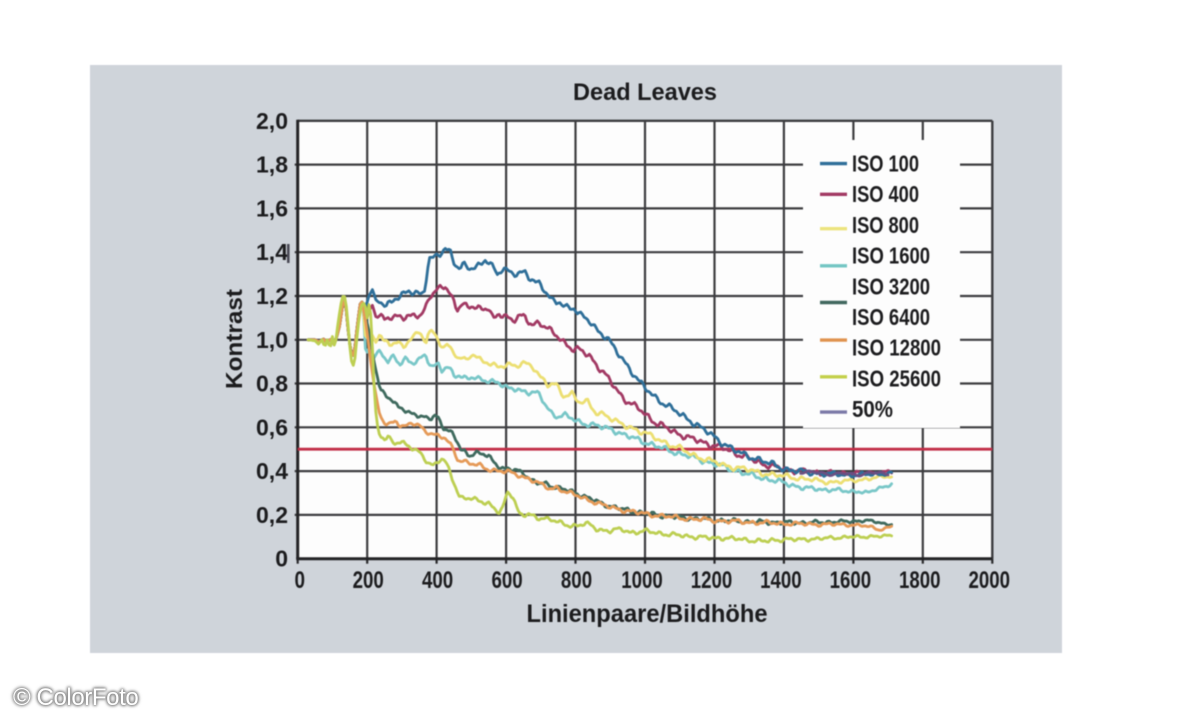  Describe the element at coordinates (896, 378) in the screenshot. I see `svg-text: ISO 25600` at that location.